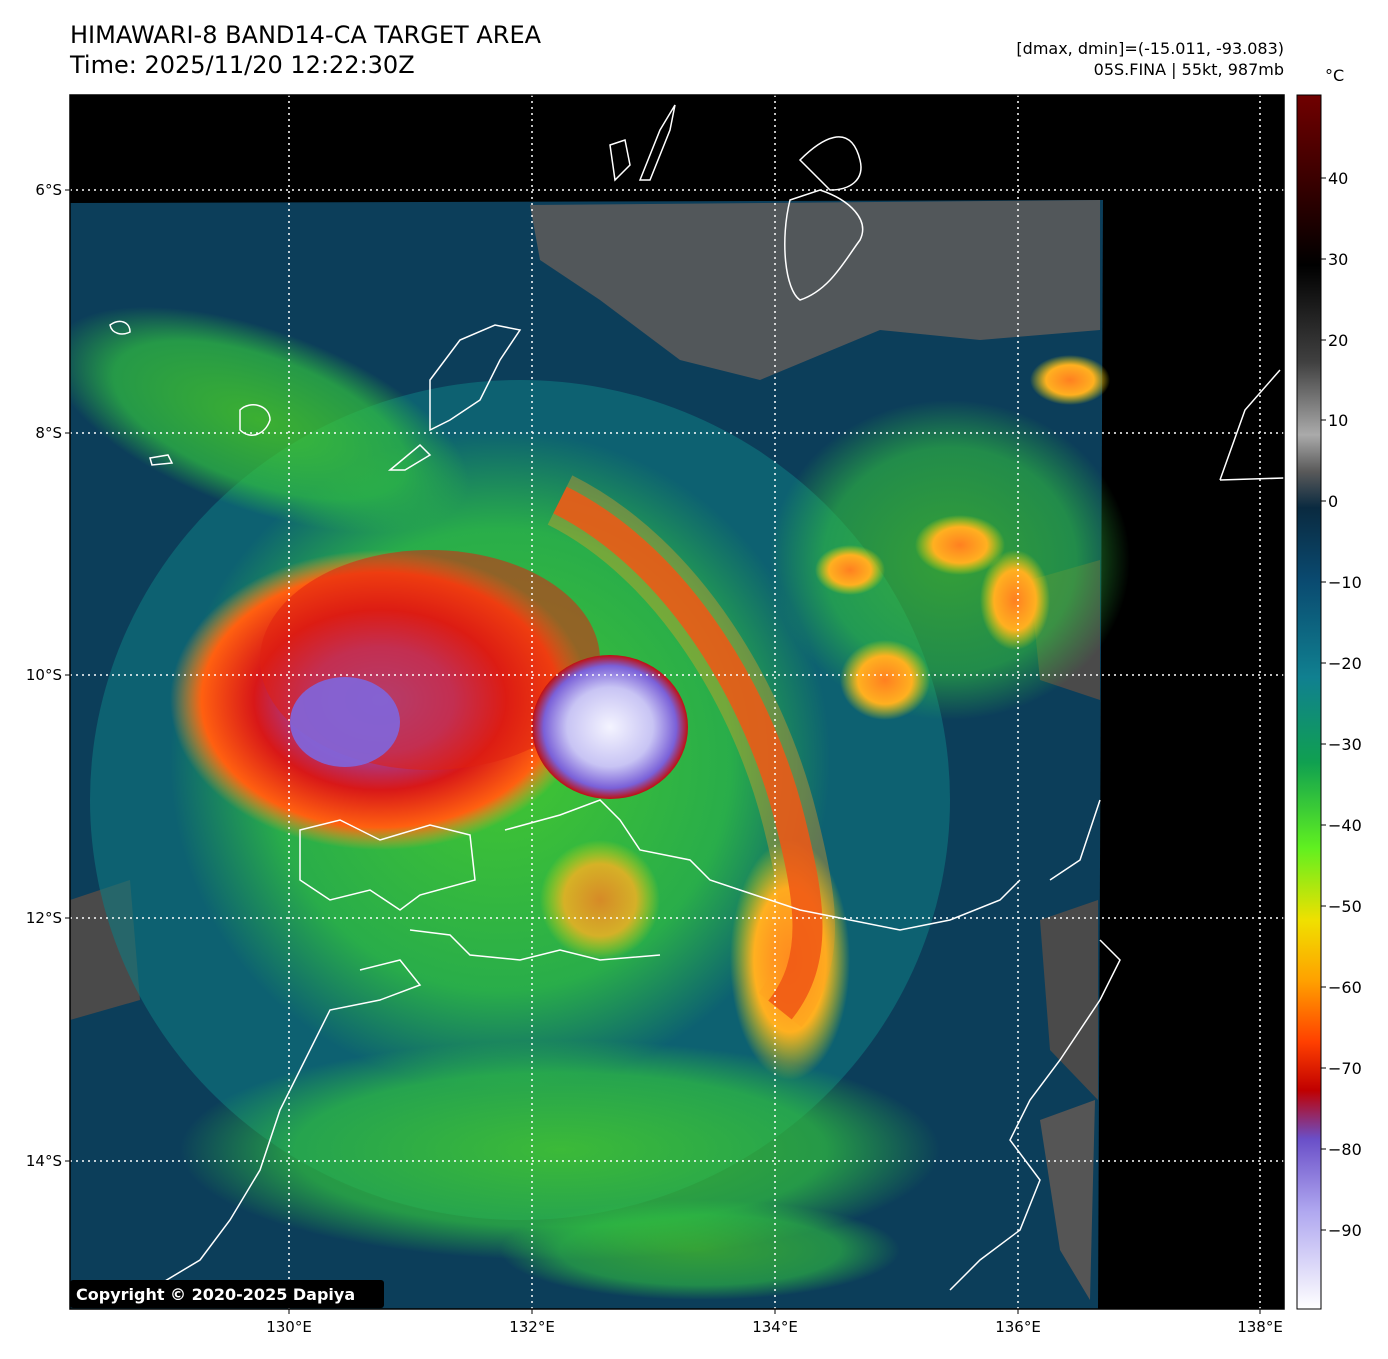 This screenshot has height=1359, width=1388. What do you see at coordinates (1333, 501) in the screenshot?
I see `colorbar-tick-label: 0` at bounding box center [1333, 501].